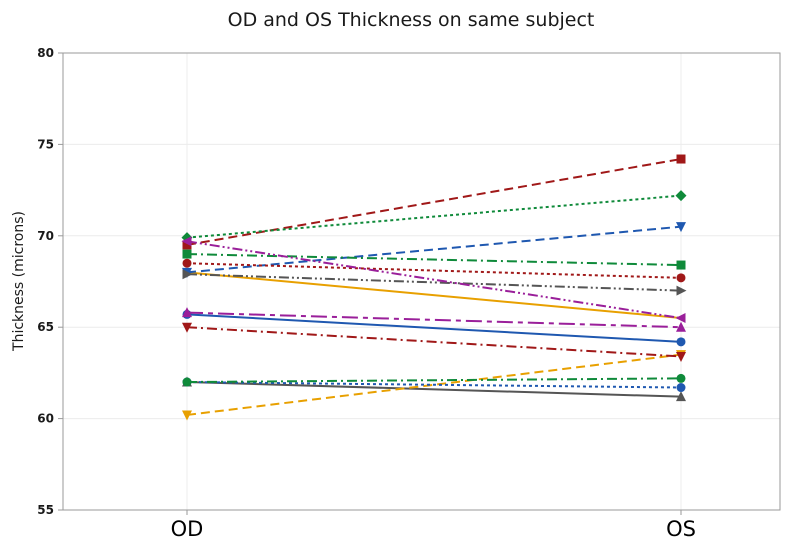 This screenshot has height=544, width=793. What do you see at coordinates (681, 529) in the screenshot?
I see `x-tick-label: OS` at bounding box center [681, 529].